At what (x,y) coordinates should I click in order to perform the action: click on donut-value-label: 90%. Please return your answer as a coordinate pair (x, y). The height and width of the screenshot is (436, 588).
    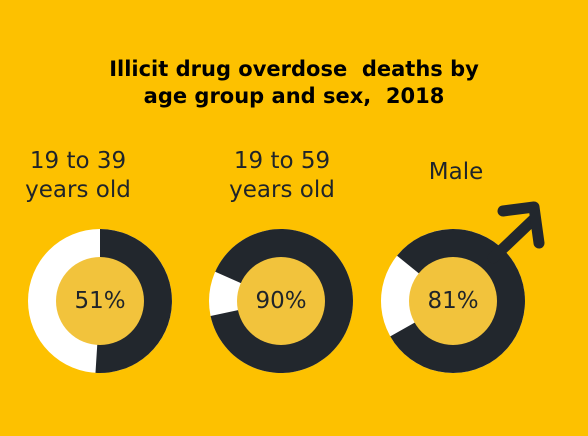
    Looking at the image, I should click on (281, 301).